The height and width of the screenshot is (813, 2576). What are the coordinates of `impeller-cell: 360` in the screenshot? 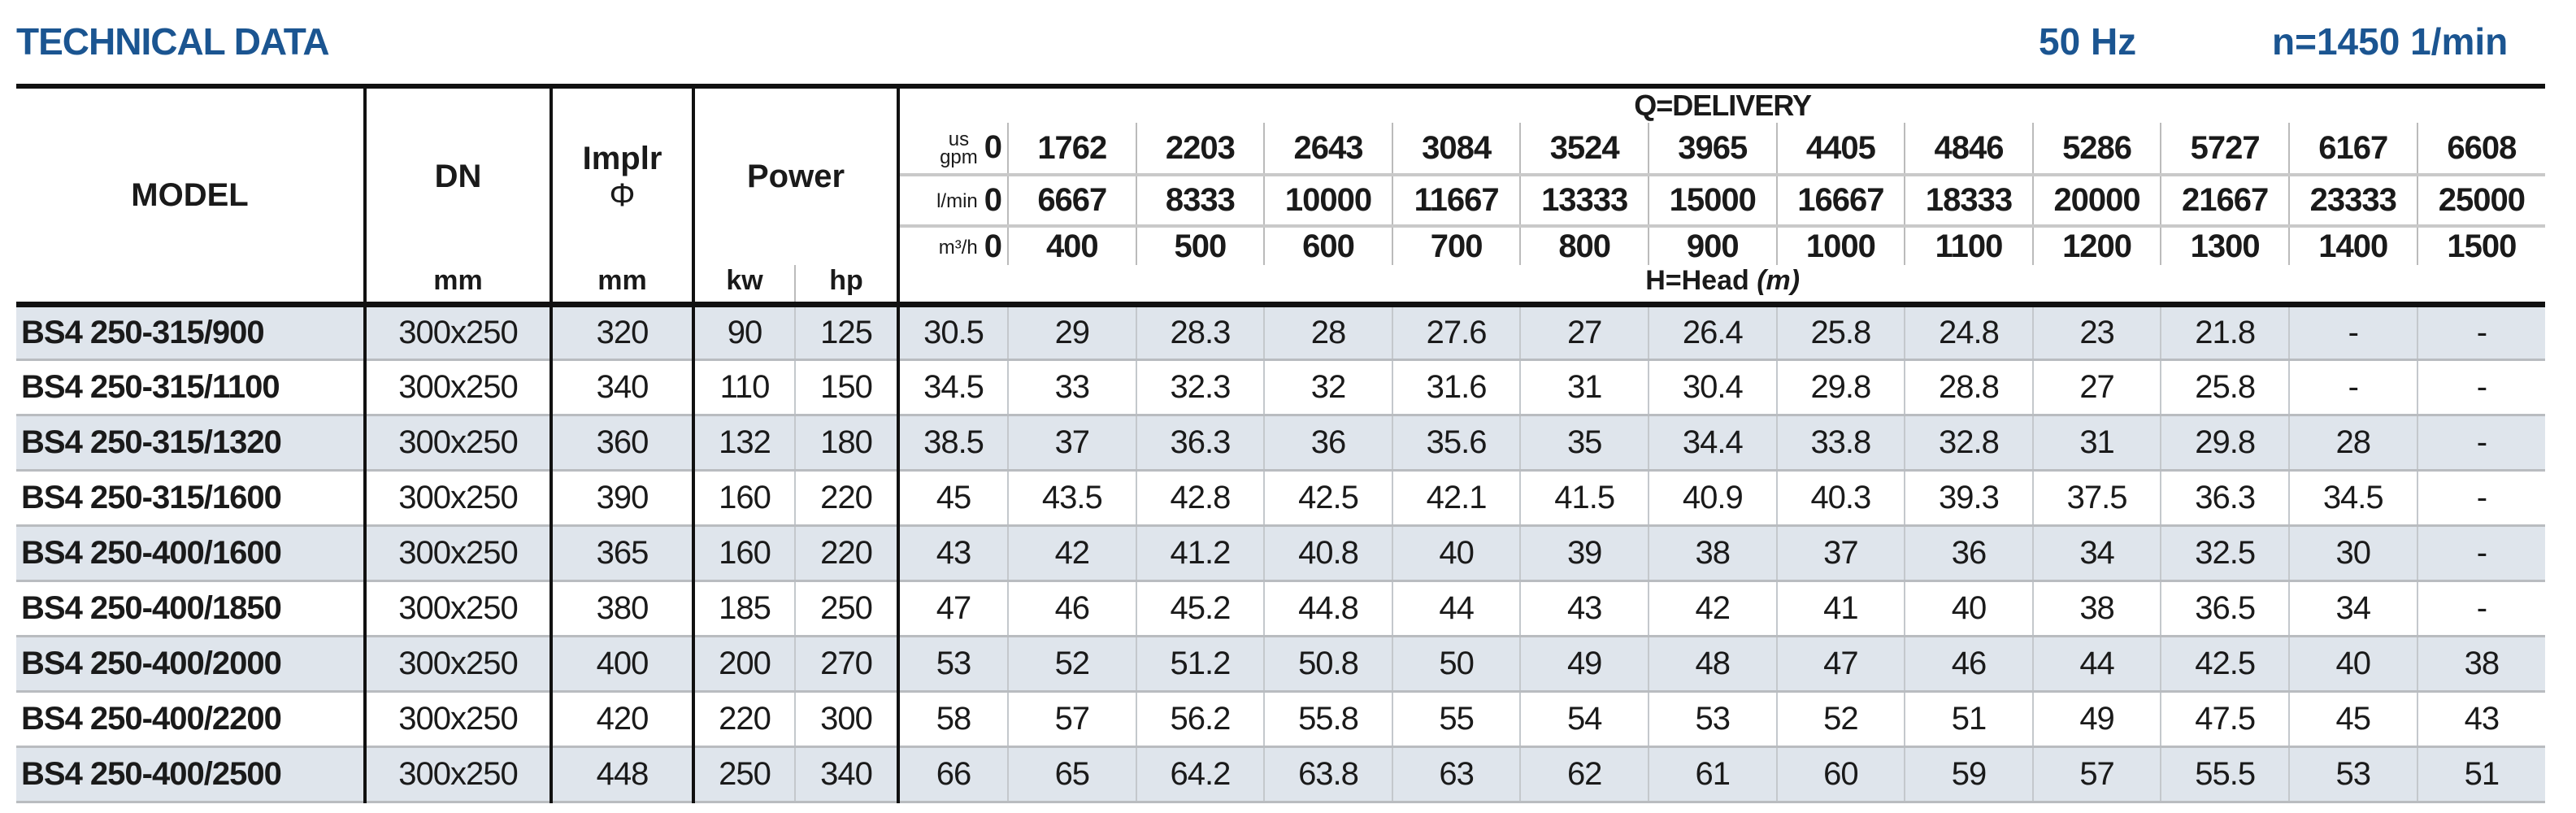 It's located at (623, 443).